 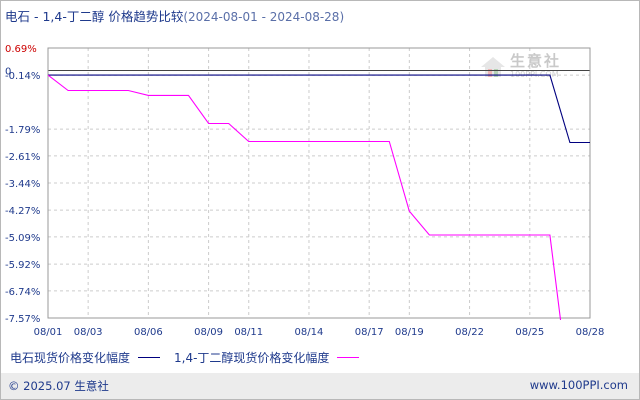 I want to click on x-tick-label: 08/01, so click(x=48, y=332).